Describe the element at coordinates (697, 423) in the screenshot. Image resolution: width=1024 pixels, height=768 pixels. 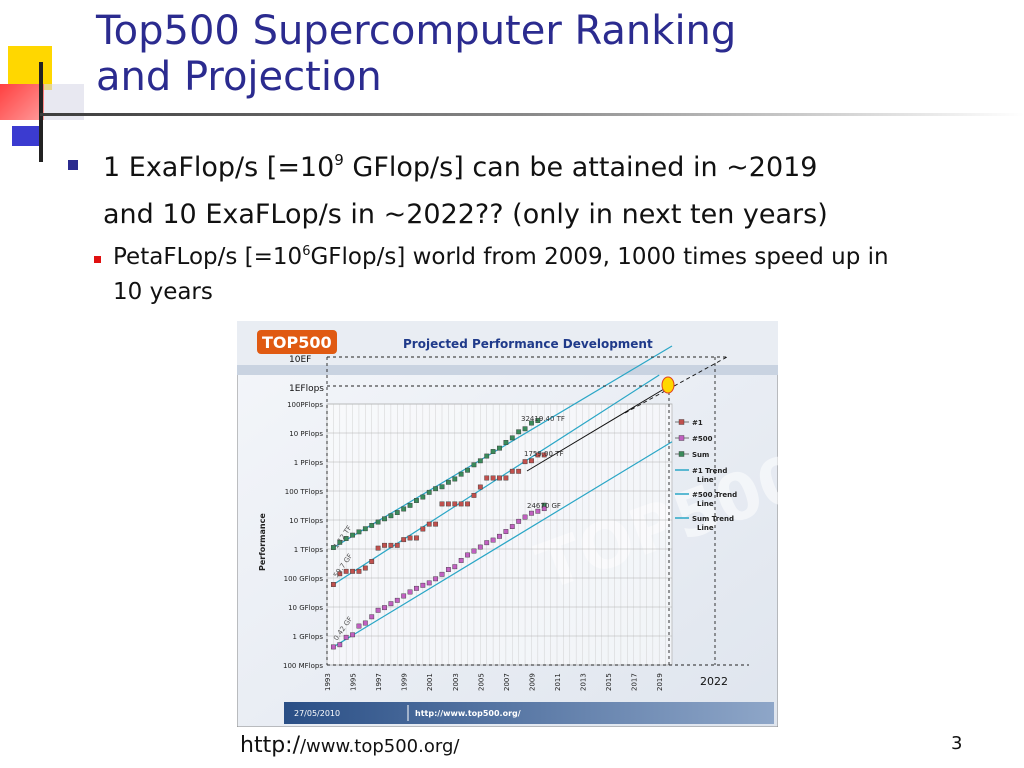
I see `legend-label: #1` at that location.